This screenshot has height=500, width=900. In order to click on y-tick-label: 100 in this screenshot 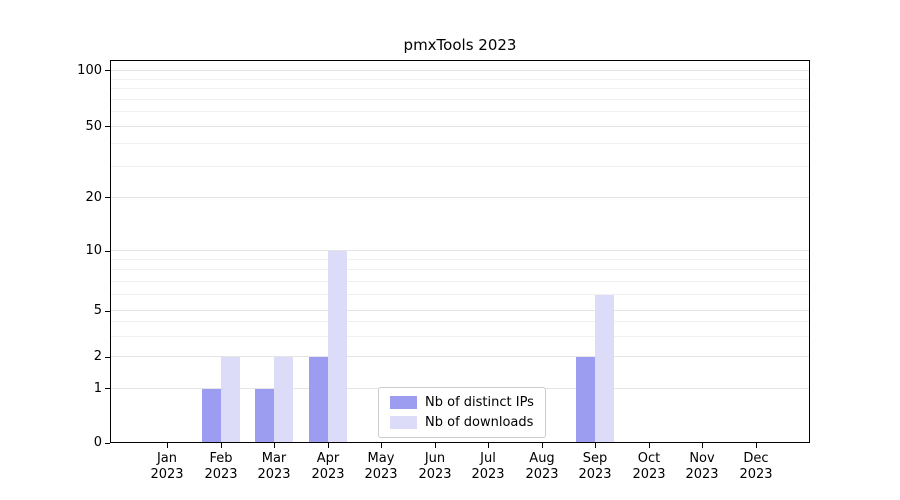, I will do `click(89, 70)`.